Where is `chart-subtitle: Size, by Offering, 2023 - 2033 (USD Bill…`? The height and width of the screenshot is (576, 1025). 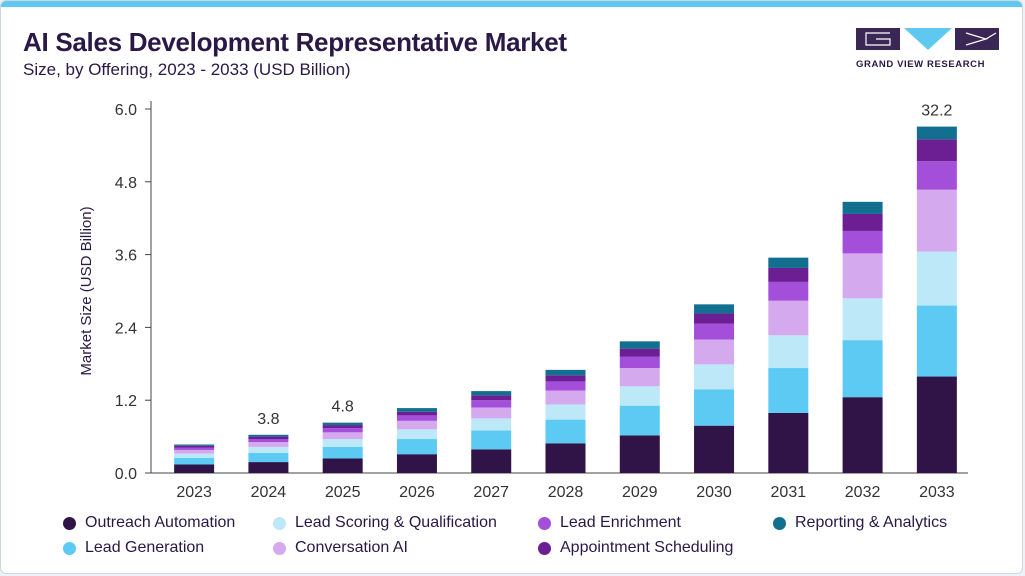
chart-subtitle: Size, by Offering, 2023 - 2033 (USD Bill… is located at coordinates (187, 69).